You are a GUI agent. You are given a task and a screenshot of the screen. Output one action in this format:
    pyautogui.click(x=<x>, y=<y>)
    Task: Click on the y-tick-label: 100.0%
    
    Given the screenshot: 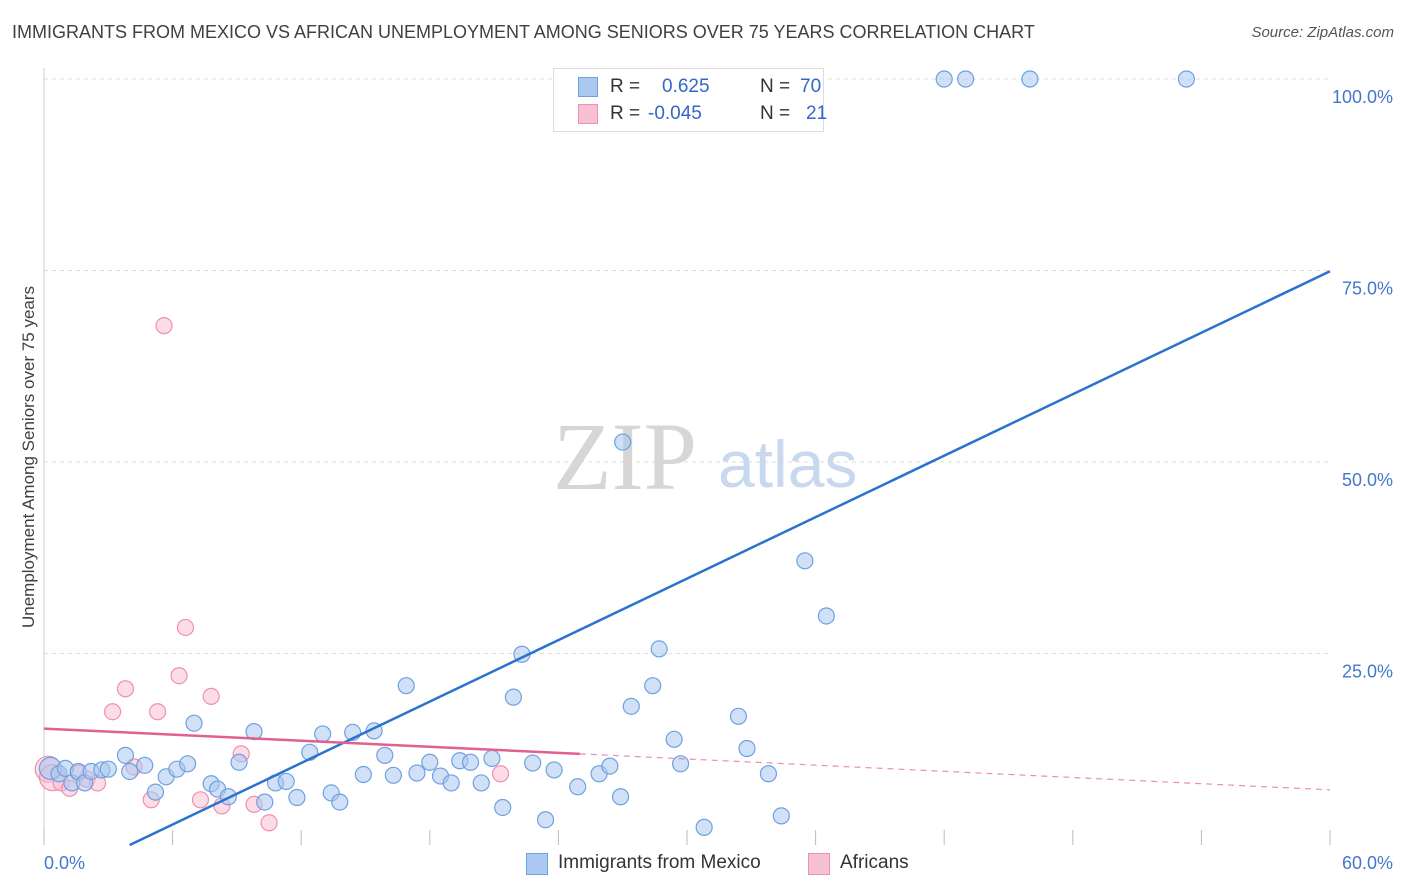 What is the action you would take?
    pyautogui.click(x=1362, y=97)
    